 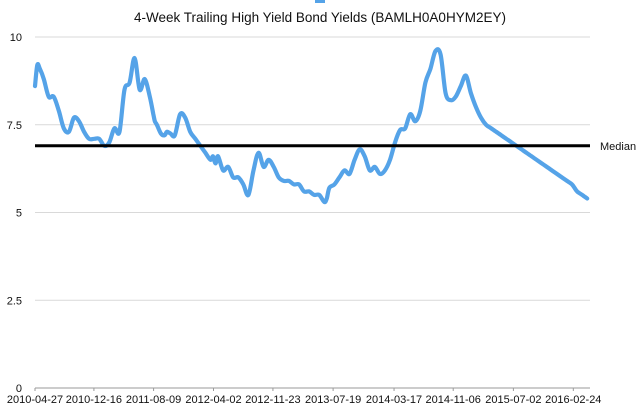 I want to click on x-tick-label: 2015-07-02, so click(x=513, y=400).